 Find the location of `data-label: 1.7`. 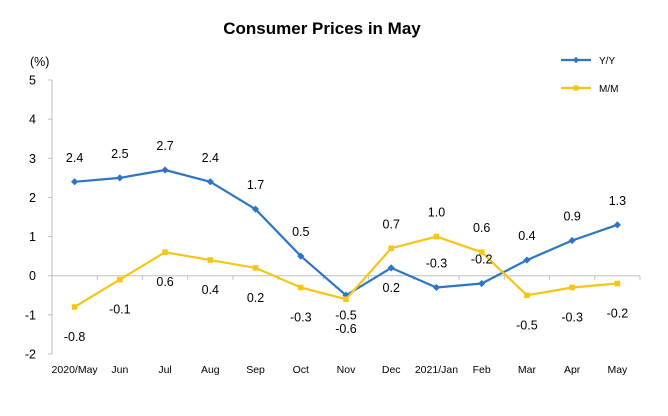

data-label: 1.7 is located at coordinates (255, 185).